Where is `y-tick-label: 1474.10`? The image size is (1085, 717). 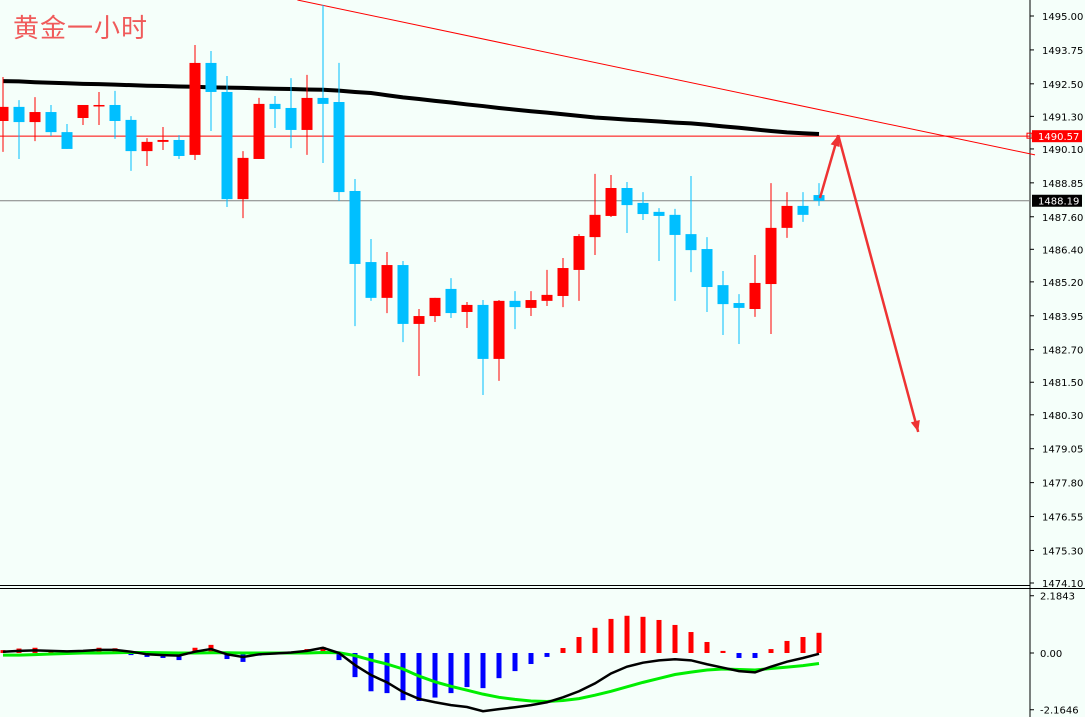
y-tick-label: 1474.10 is located at coordinates (1062, 584).